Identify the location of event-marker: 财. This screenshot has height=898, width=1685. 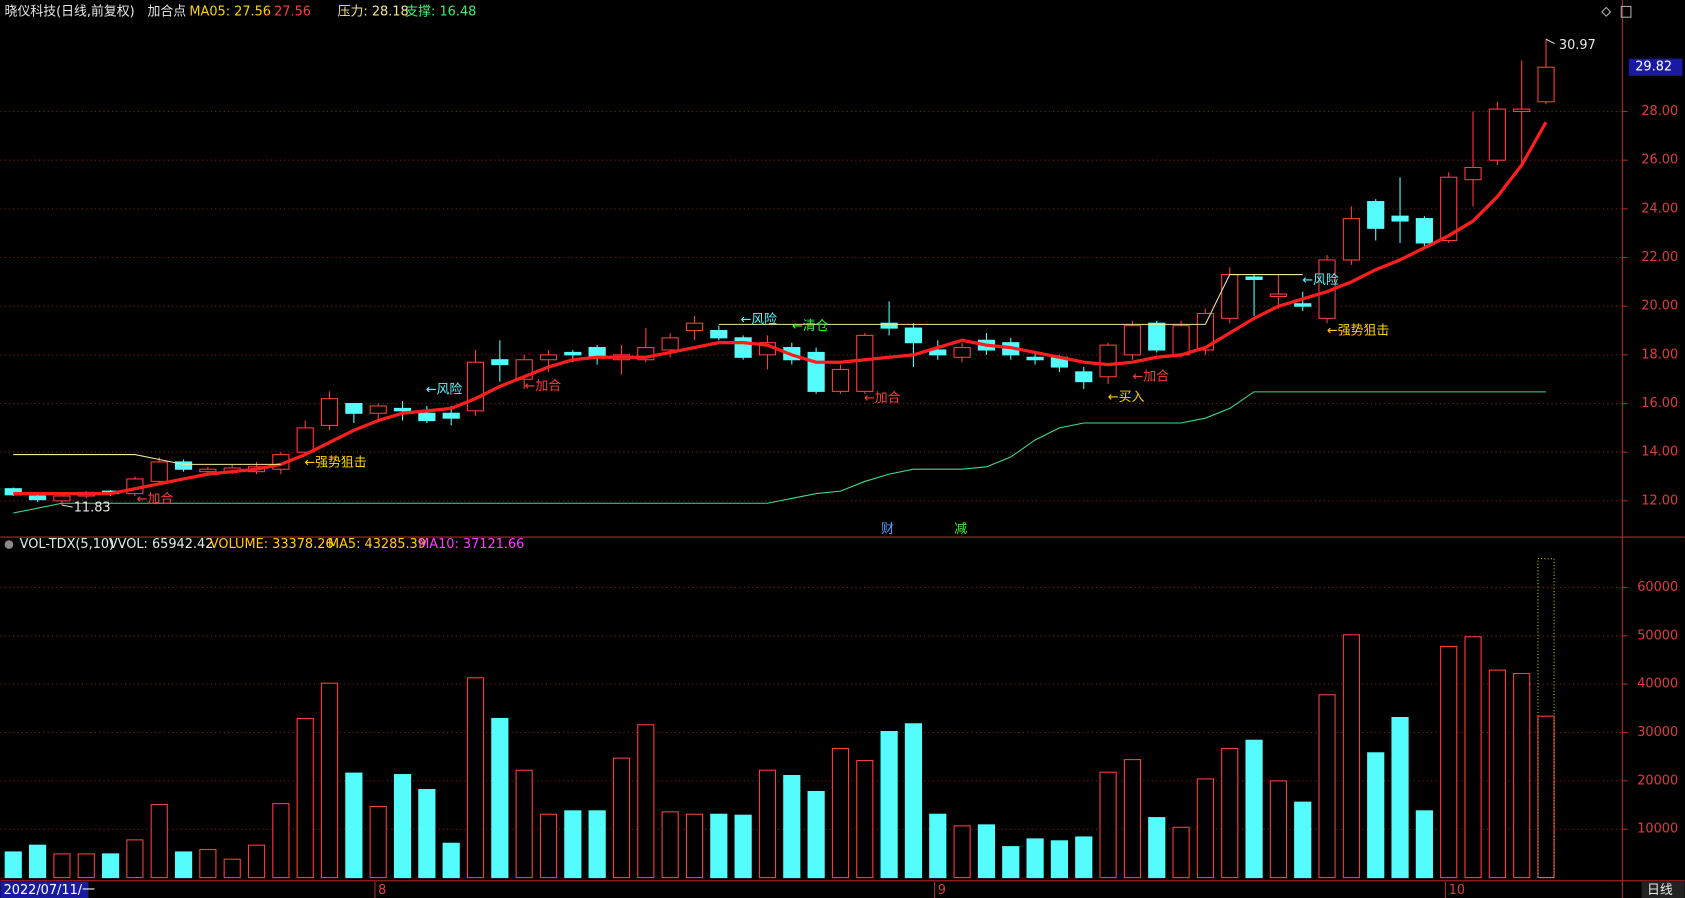
(887, 529).